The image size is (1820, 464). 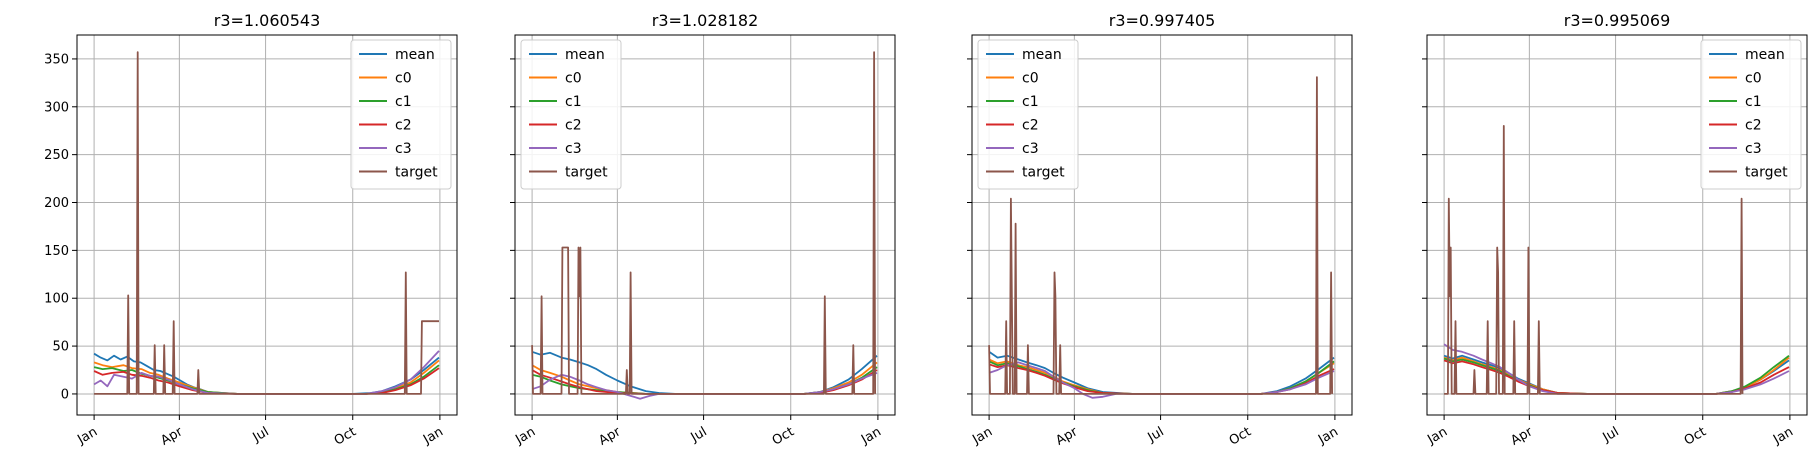 What do you see at coordinates (56, 107) in the screenshot?
I see `y-tick-label: 300` at bounding box center [56, 107].